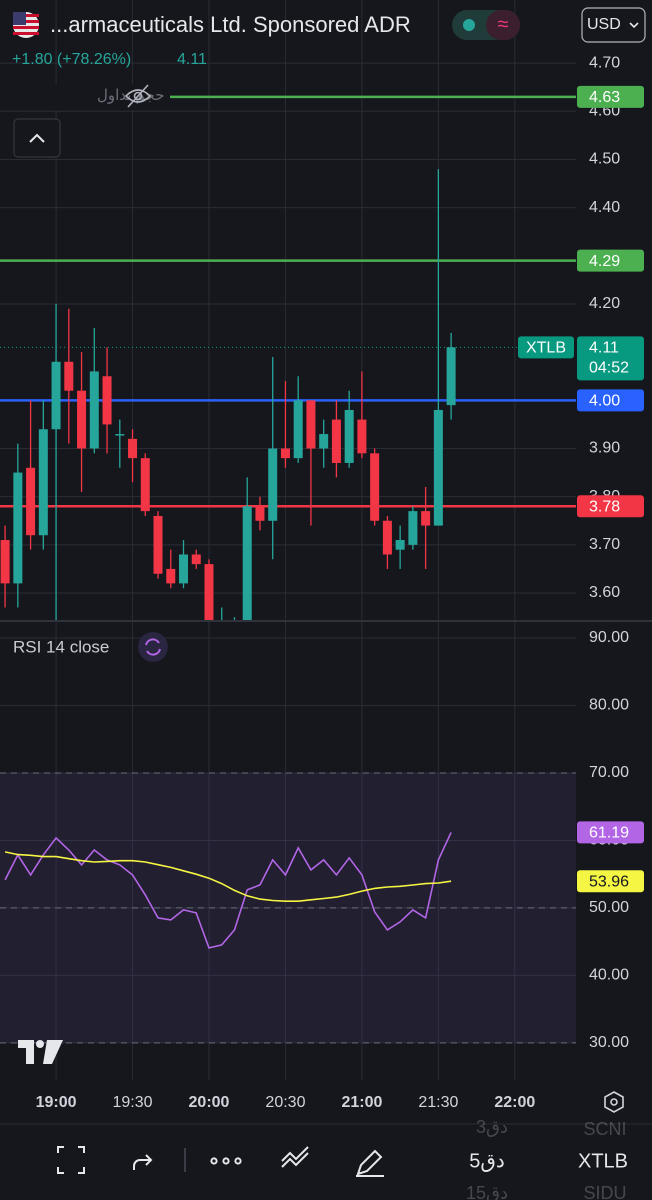 This screenshot has height=1200, width=652. What do you see at coordinates (604, 1191) in the screenshot?
I see `ghost-symbol: SIDU` at bounding box center [604, 1191].